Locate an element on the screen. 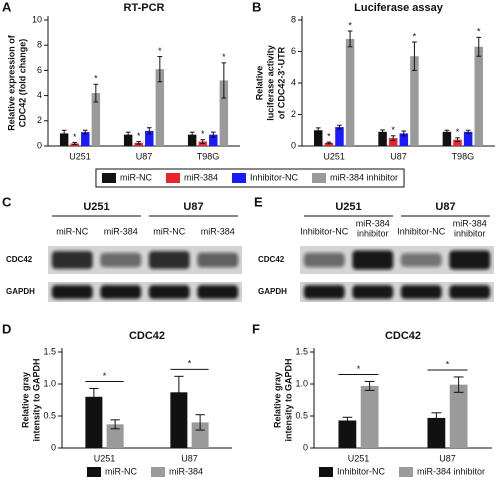  group-label: U251 is located at coordinates (96, 207).